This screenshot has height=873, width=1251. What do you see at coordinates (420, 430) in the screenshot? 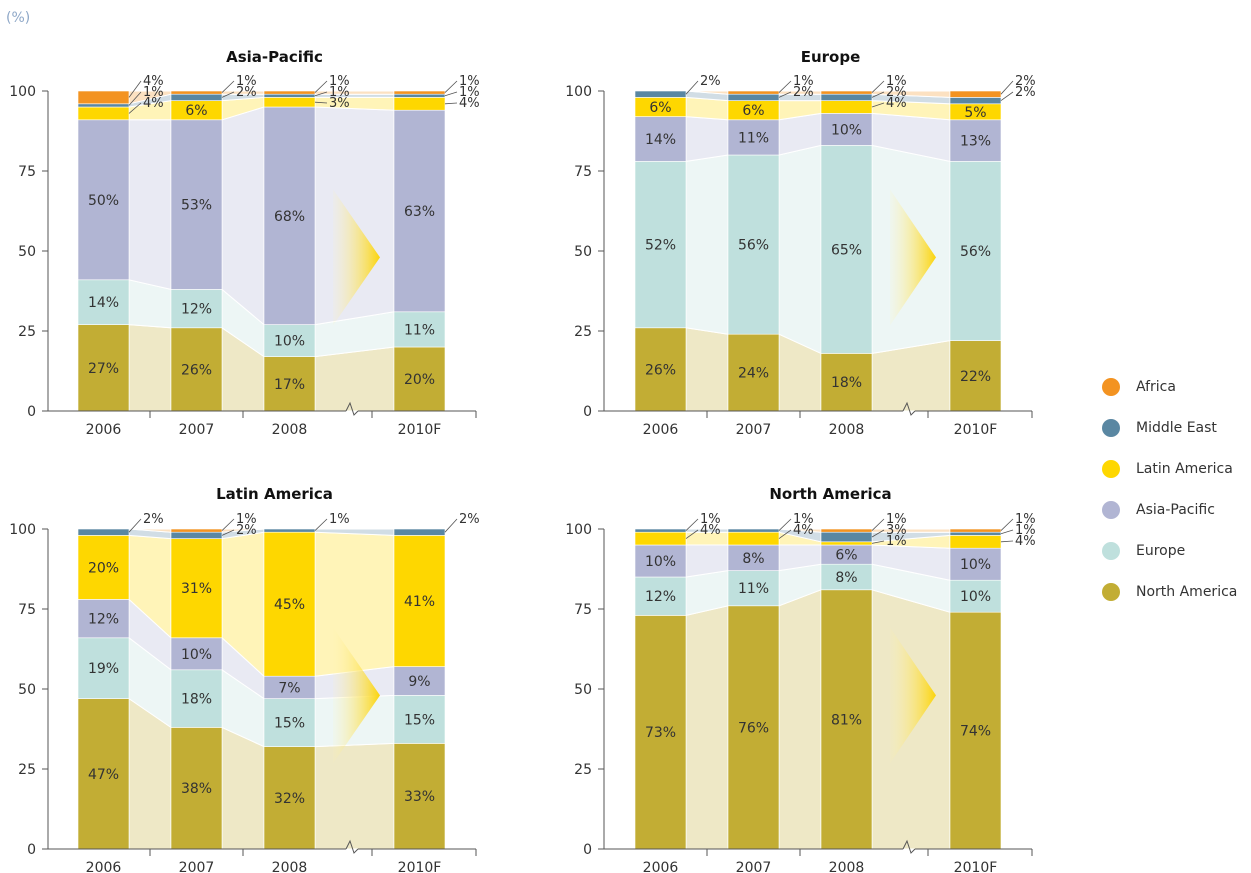
I see `x-tick-label: 2010F` at bounding box center [420, 430].